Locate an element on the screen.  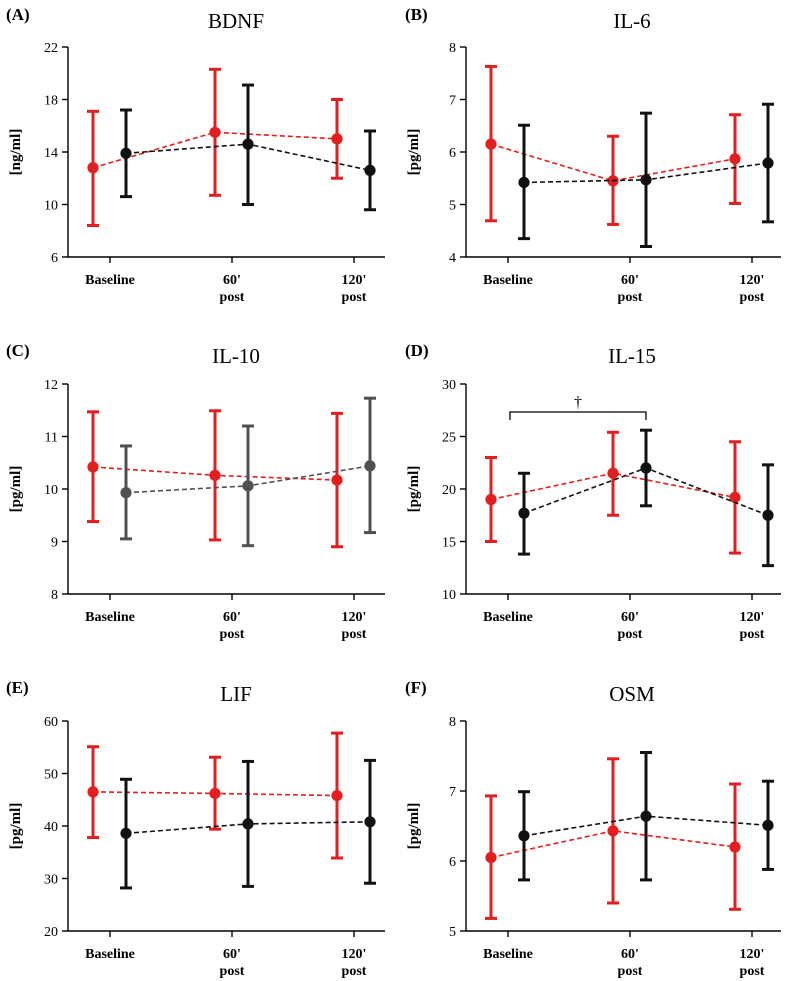
y-tick-label: 18 is located at coordinates (51, 101).